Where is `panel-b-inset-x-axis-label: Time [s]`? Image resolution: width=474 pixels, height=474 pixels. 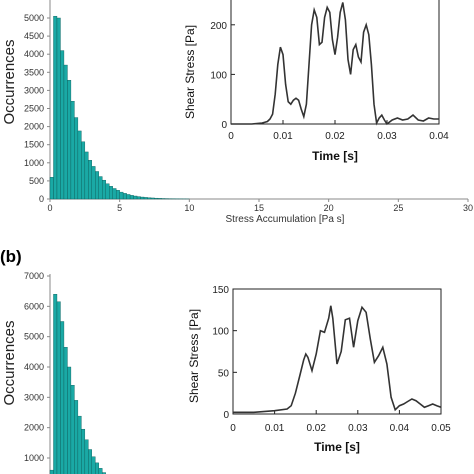 panel-b-inset-x-axis-label: Time [s] is located at coordinates (337, 447).